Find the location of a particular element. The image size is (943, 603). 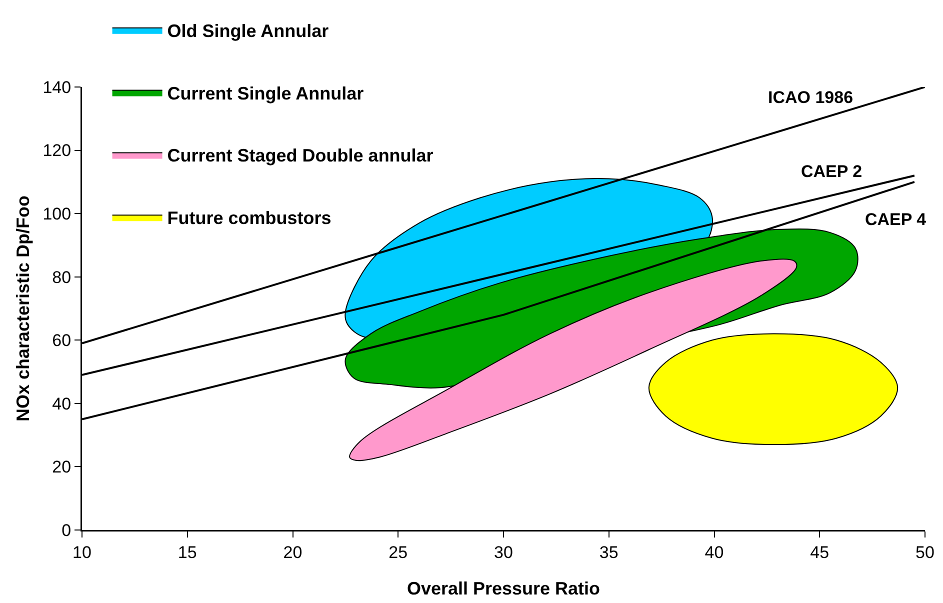

x-tick-label: 15 is located at coordinates (187, 552).